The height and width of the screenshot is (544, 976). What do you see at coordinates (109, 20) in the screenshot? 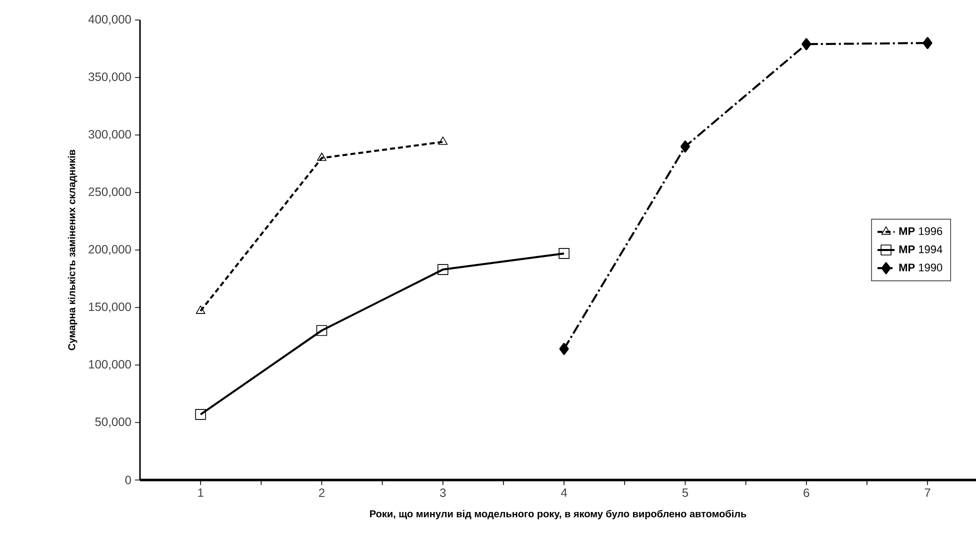
I see `y-tick-label: 400,000` at bounding box center [109, 20].